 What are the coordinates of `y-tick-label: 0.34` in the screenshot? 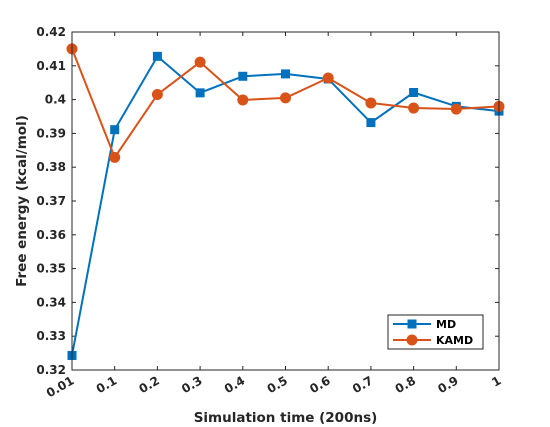 It's located at (51, 302).